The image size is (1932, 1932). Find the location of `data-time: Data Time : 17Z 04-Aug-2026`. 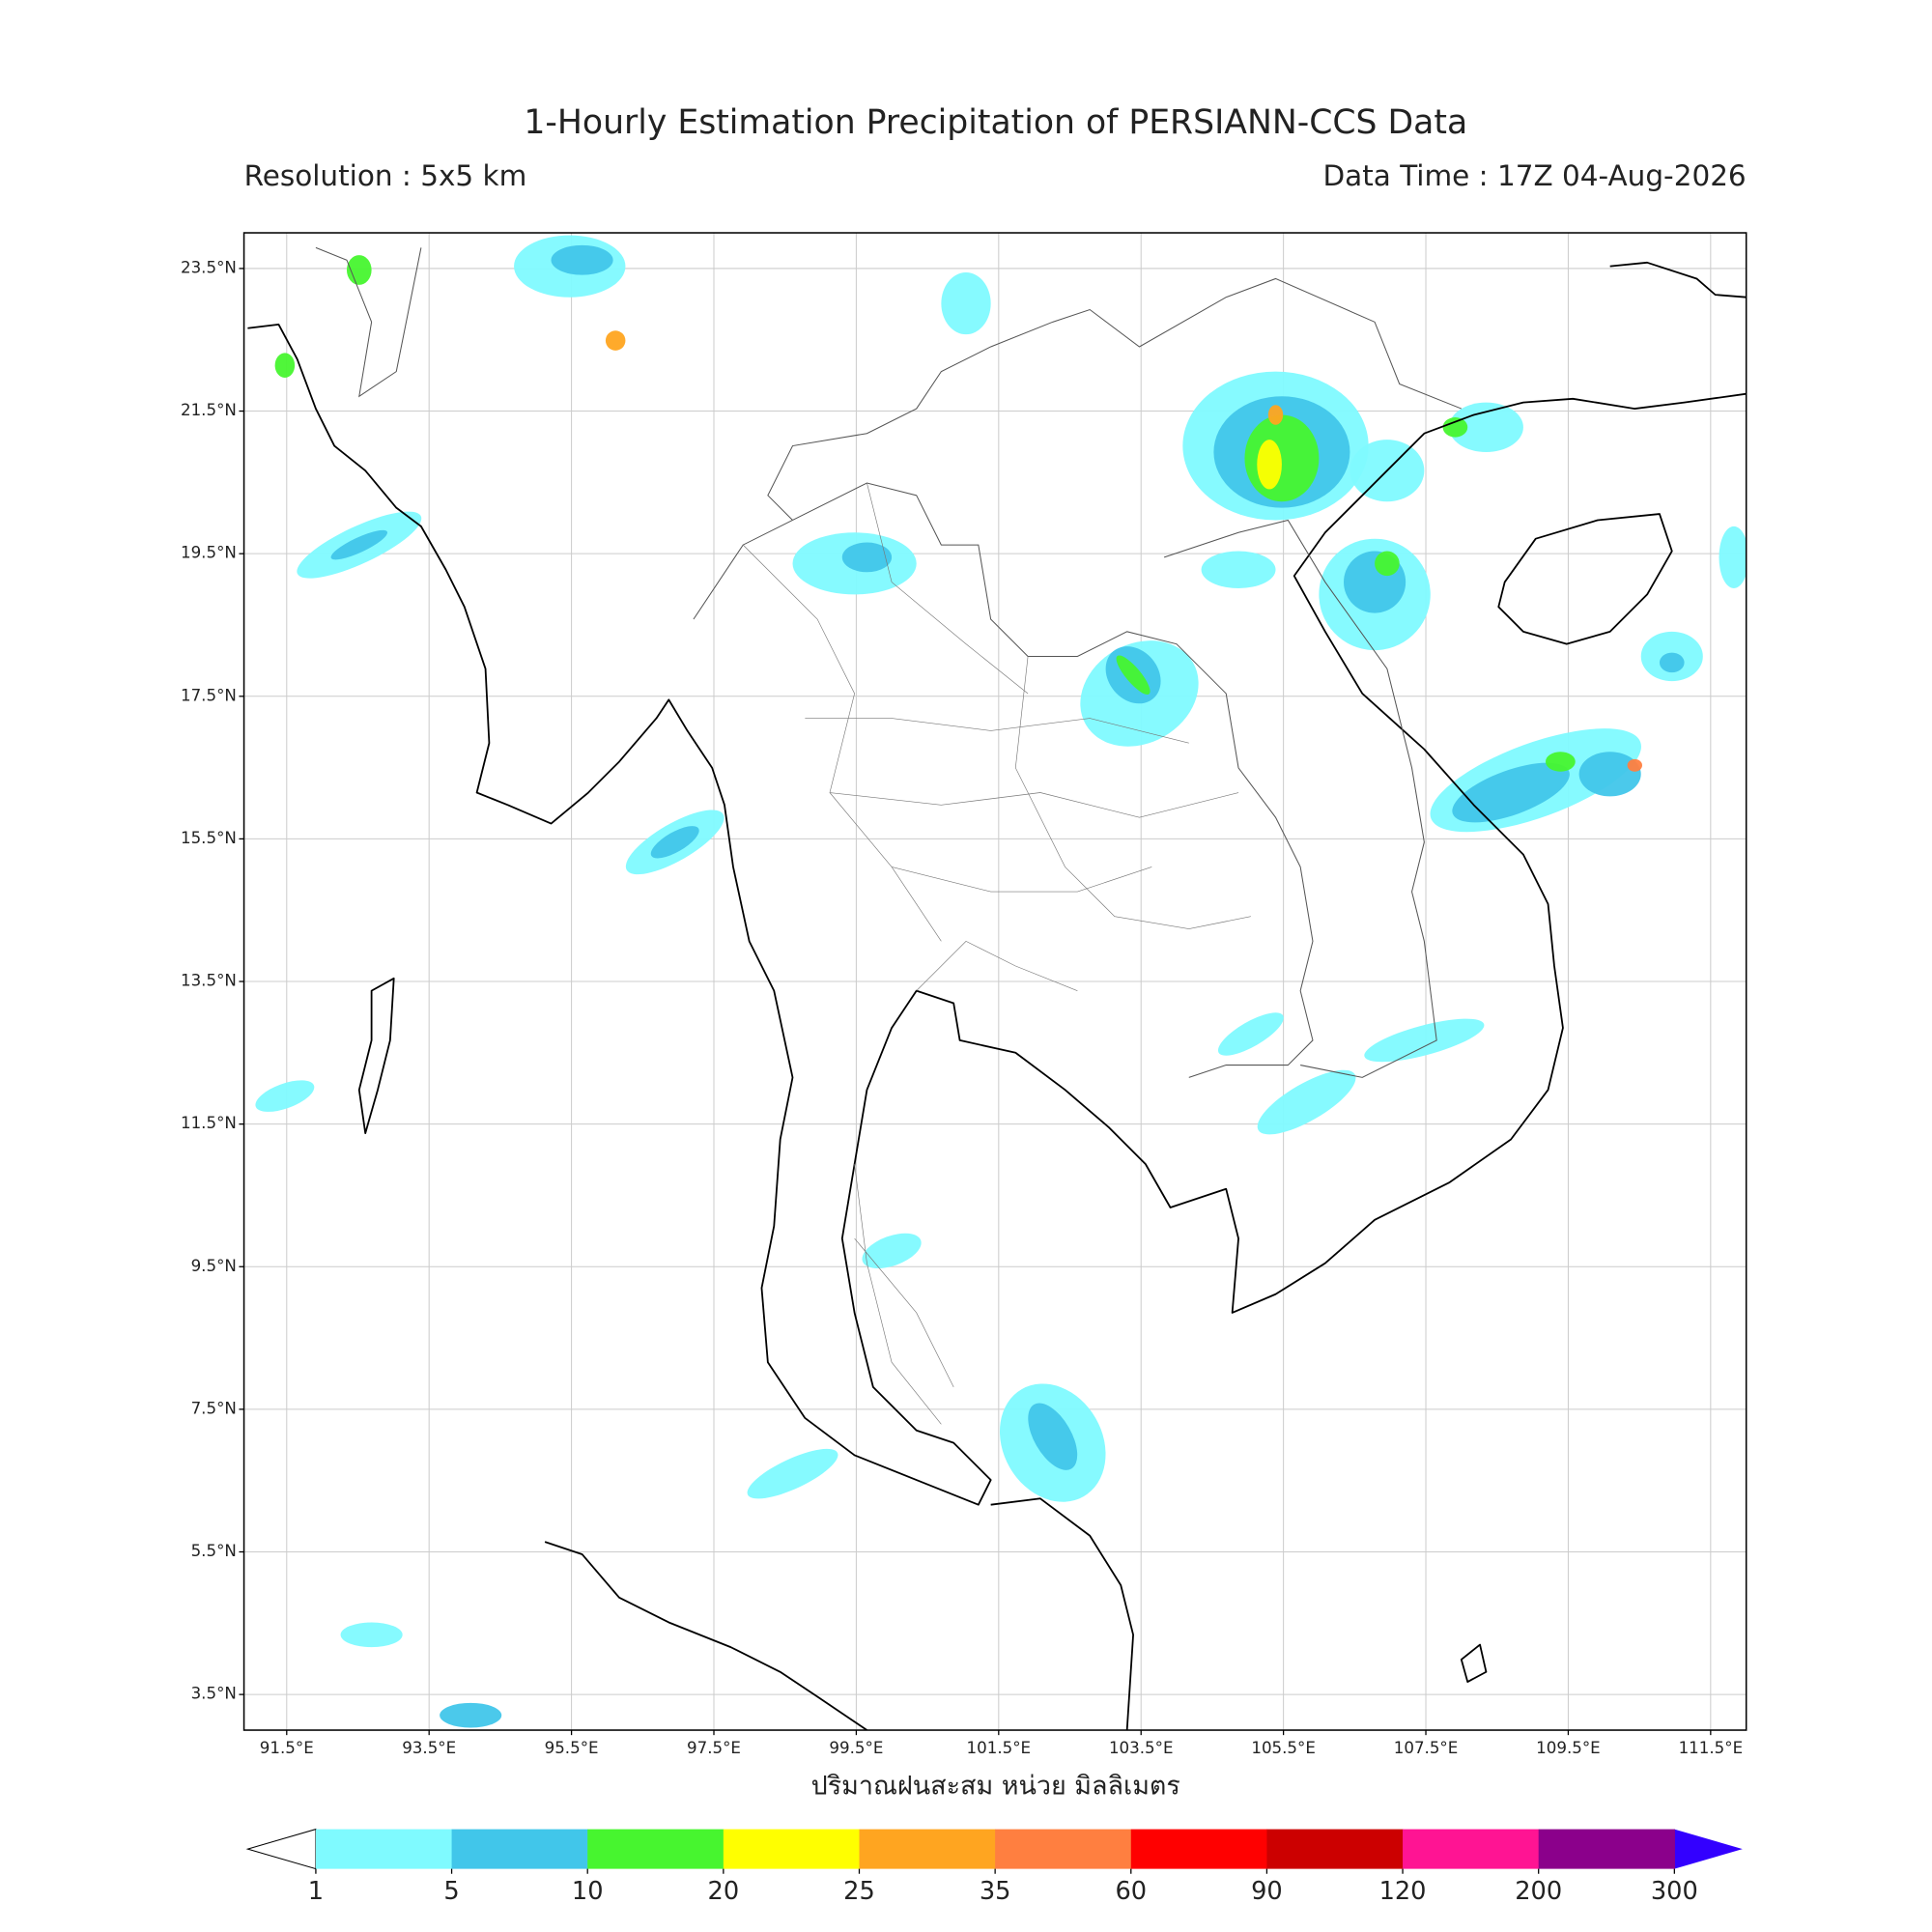

data-time: Data Time : 17Z 04-Aug-2026 is located at coordinates (1534, 175).